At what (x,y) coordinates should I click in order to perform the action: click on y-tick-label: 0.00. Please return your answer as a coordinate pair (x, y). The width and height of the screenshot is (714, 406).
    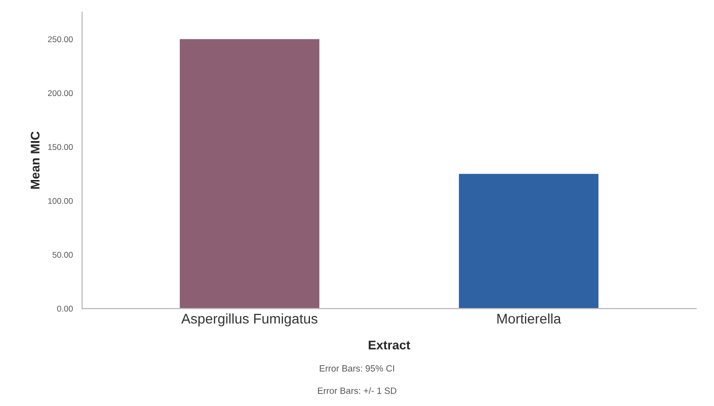
    Looking at the image, I should click on (65, 309).